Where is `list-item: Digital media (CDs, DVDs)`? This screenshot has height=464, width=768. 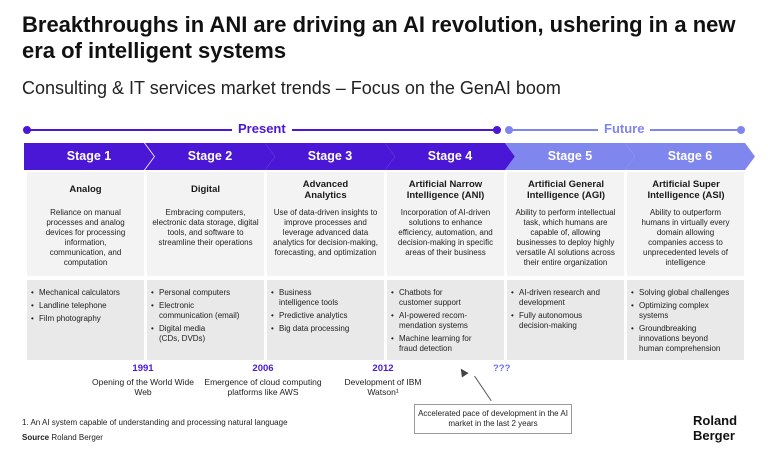 list-item: Digital media (CDs, DVDs) is located at coordinates (205, 334).